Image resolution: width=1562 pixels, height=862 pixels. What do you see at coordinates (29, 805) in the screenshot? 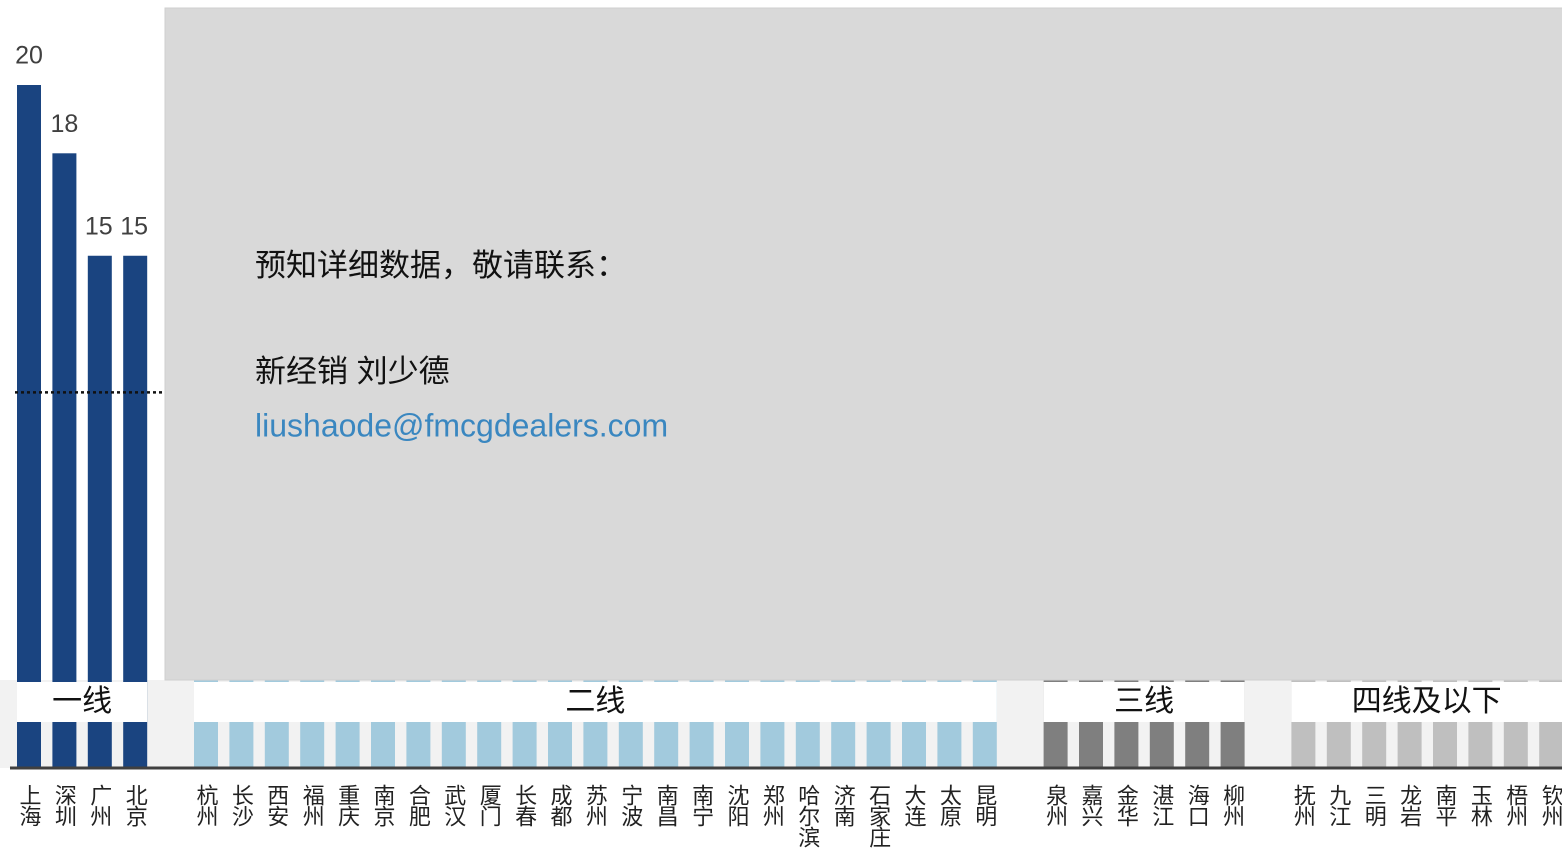
I see `x-tick-label: 上海` at bounding box center [29, 805].